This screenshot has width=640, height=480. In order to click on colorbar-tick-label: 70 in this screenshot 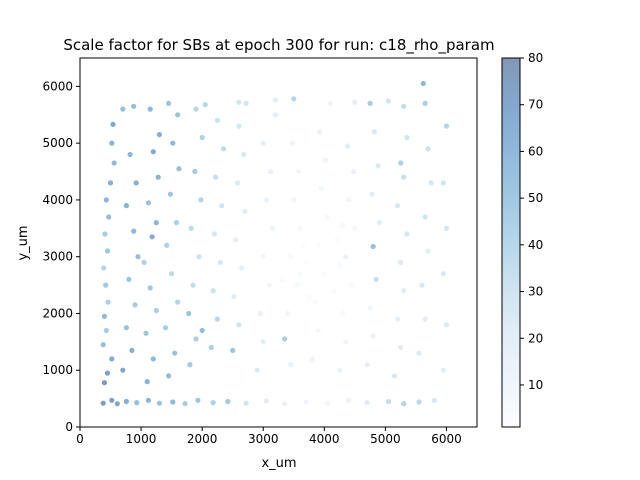, I will do `click(535, 105)`.